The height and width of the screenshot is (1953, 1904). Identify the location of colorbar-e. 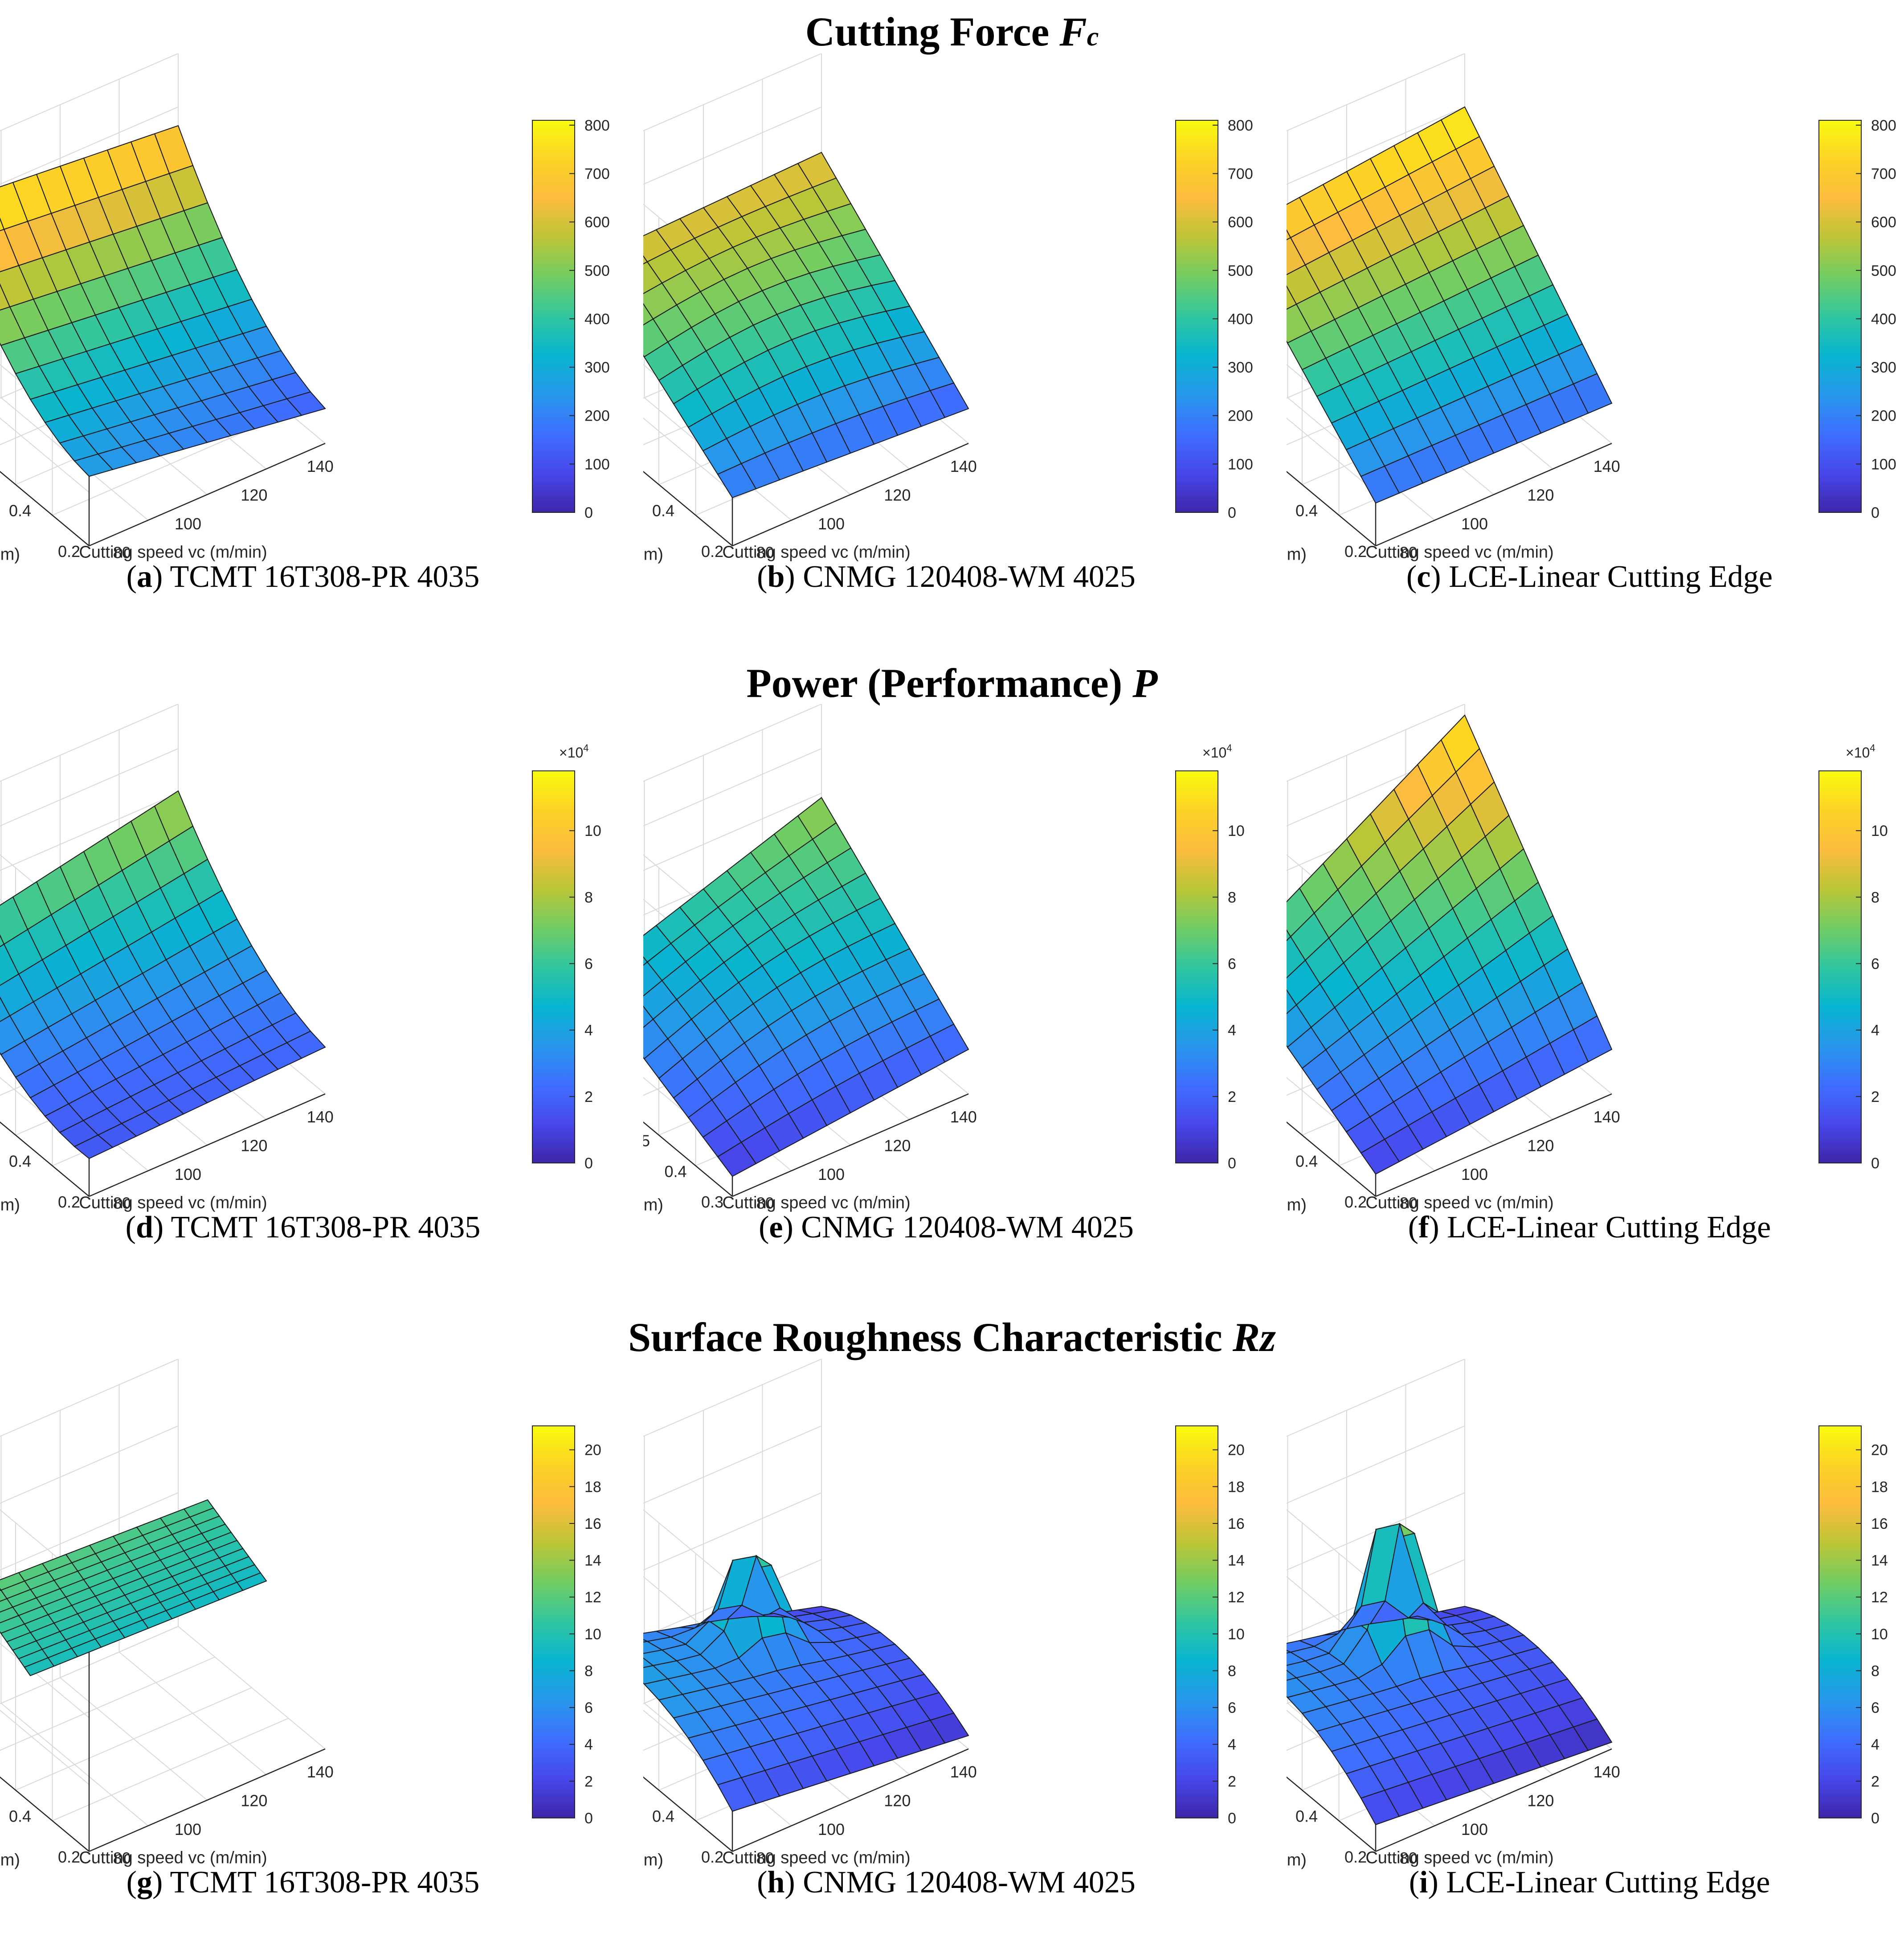
(1196, 966).